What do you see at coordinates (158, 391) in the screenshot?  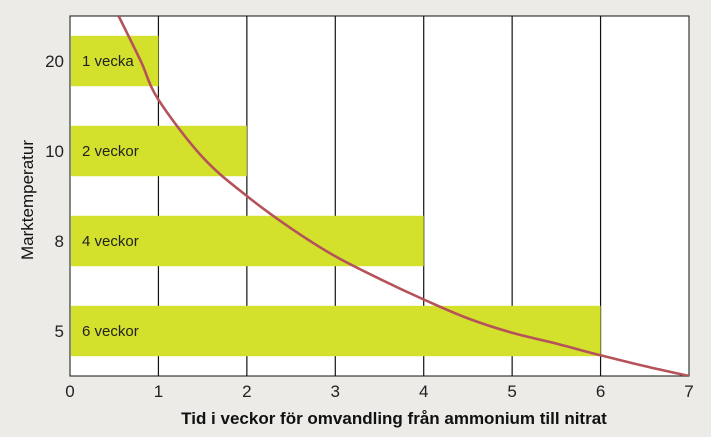 I see `x-tick-1: 1` at bounding box center [158, 391].